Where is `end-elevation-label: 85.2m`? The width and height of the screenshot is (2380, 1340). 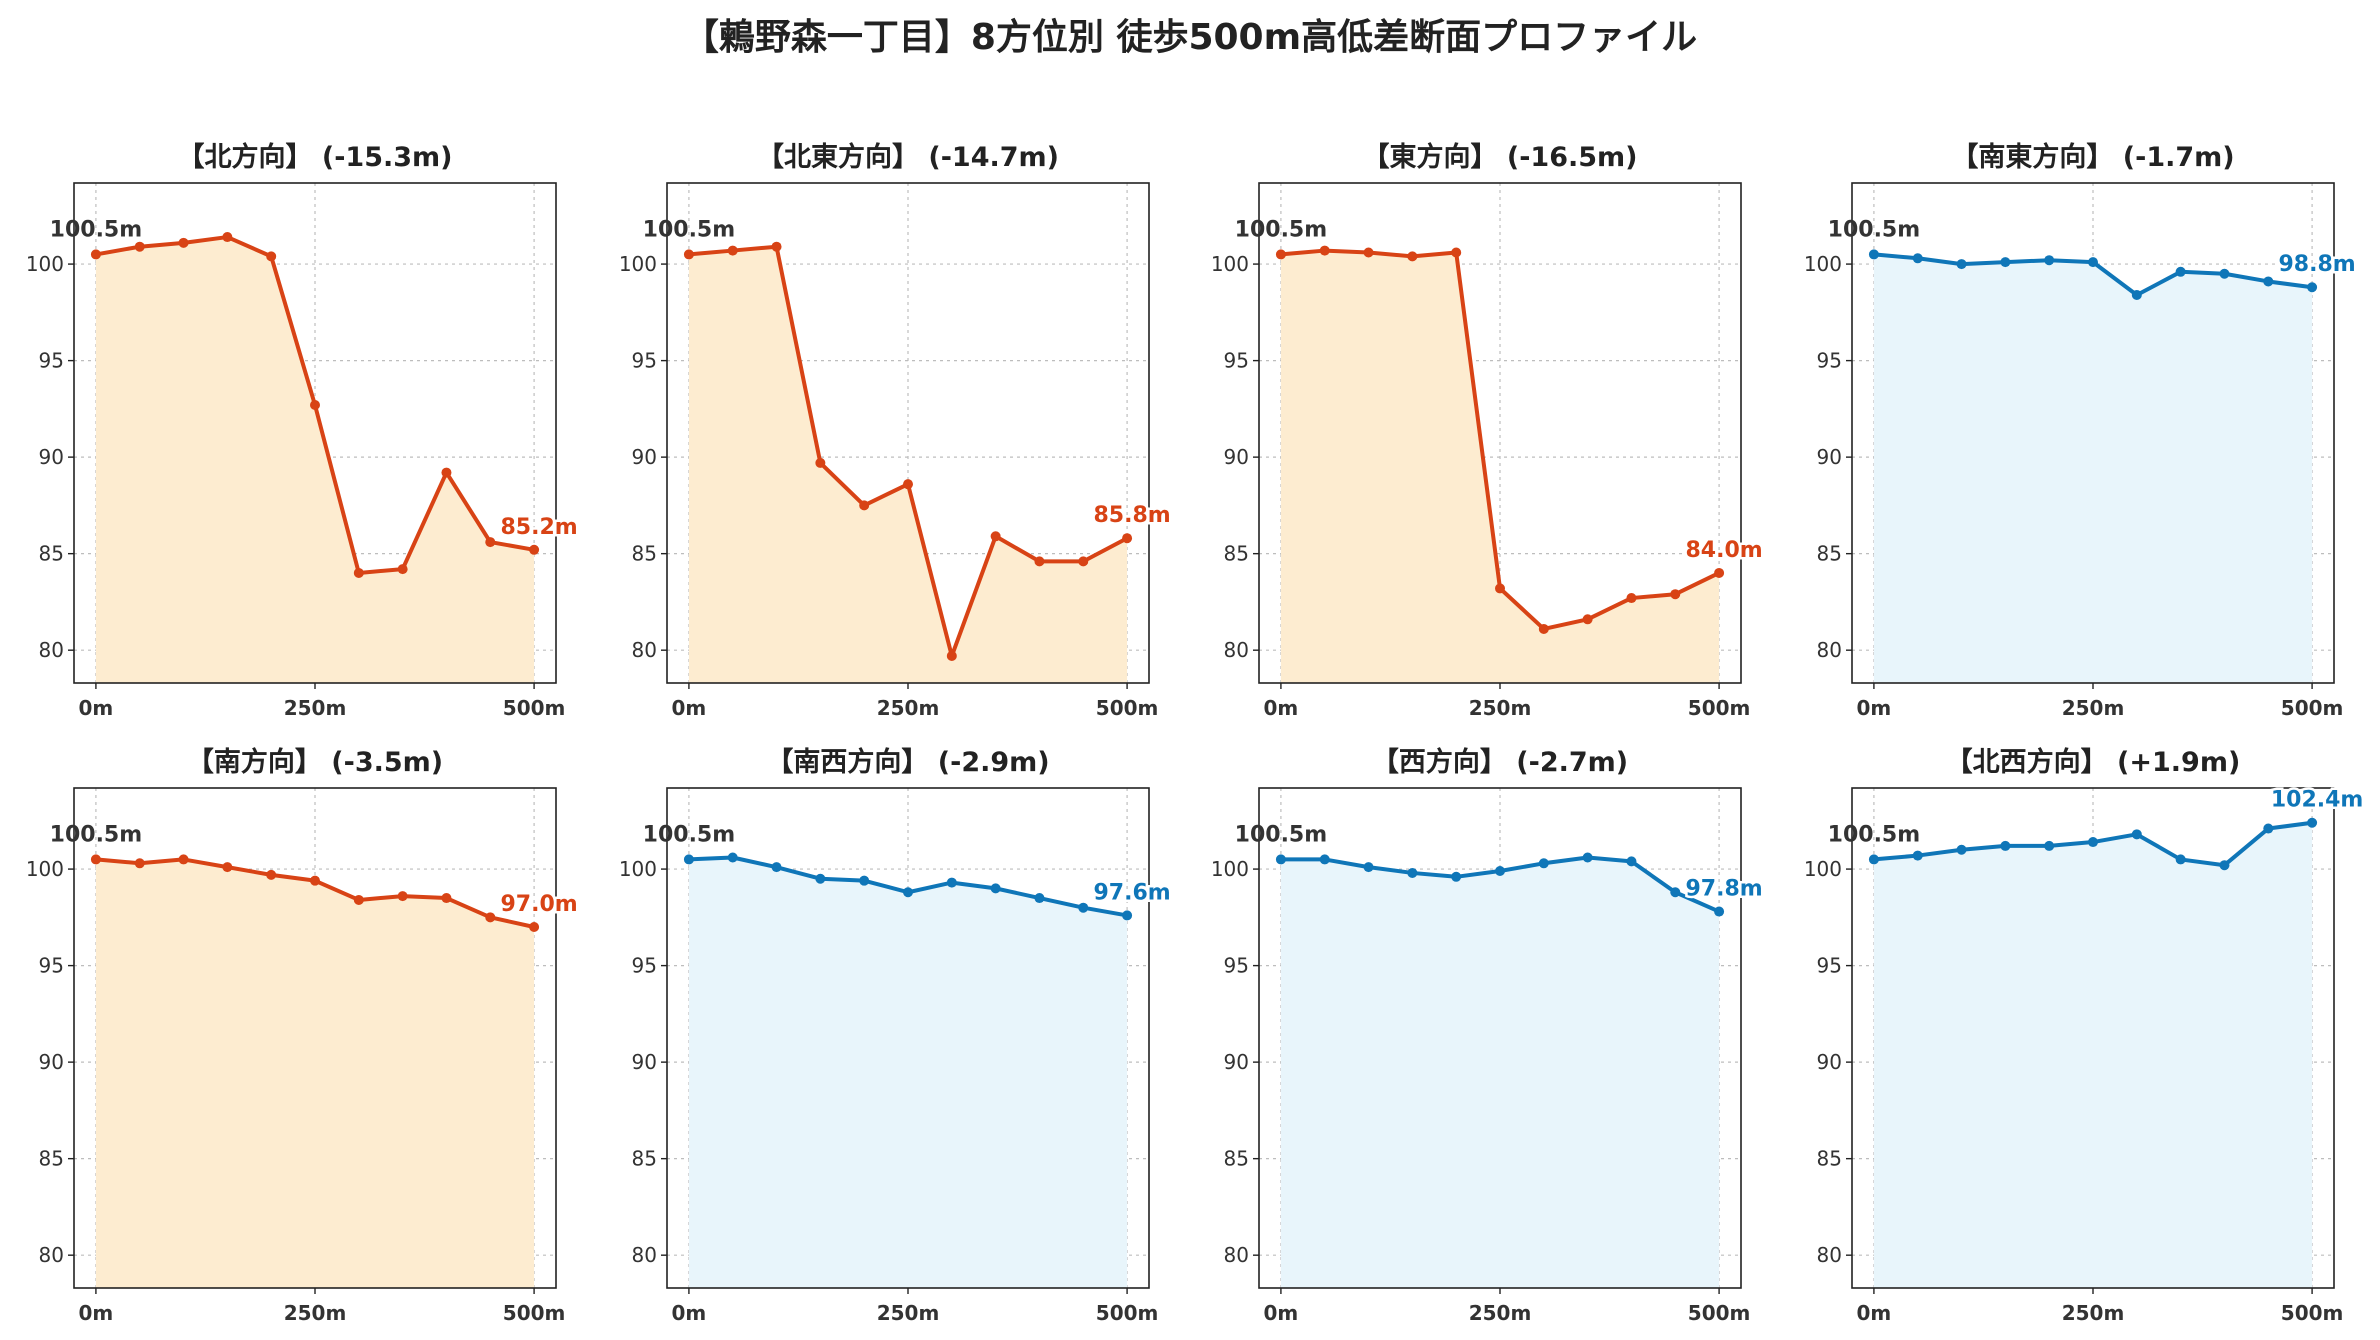 end-elevation-label: 85.2m is located at coordinates (538, 527).